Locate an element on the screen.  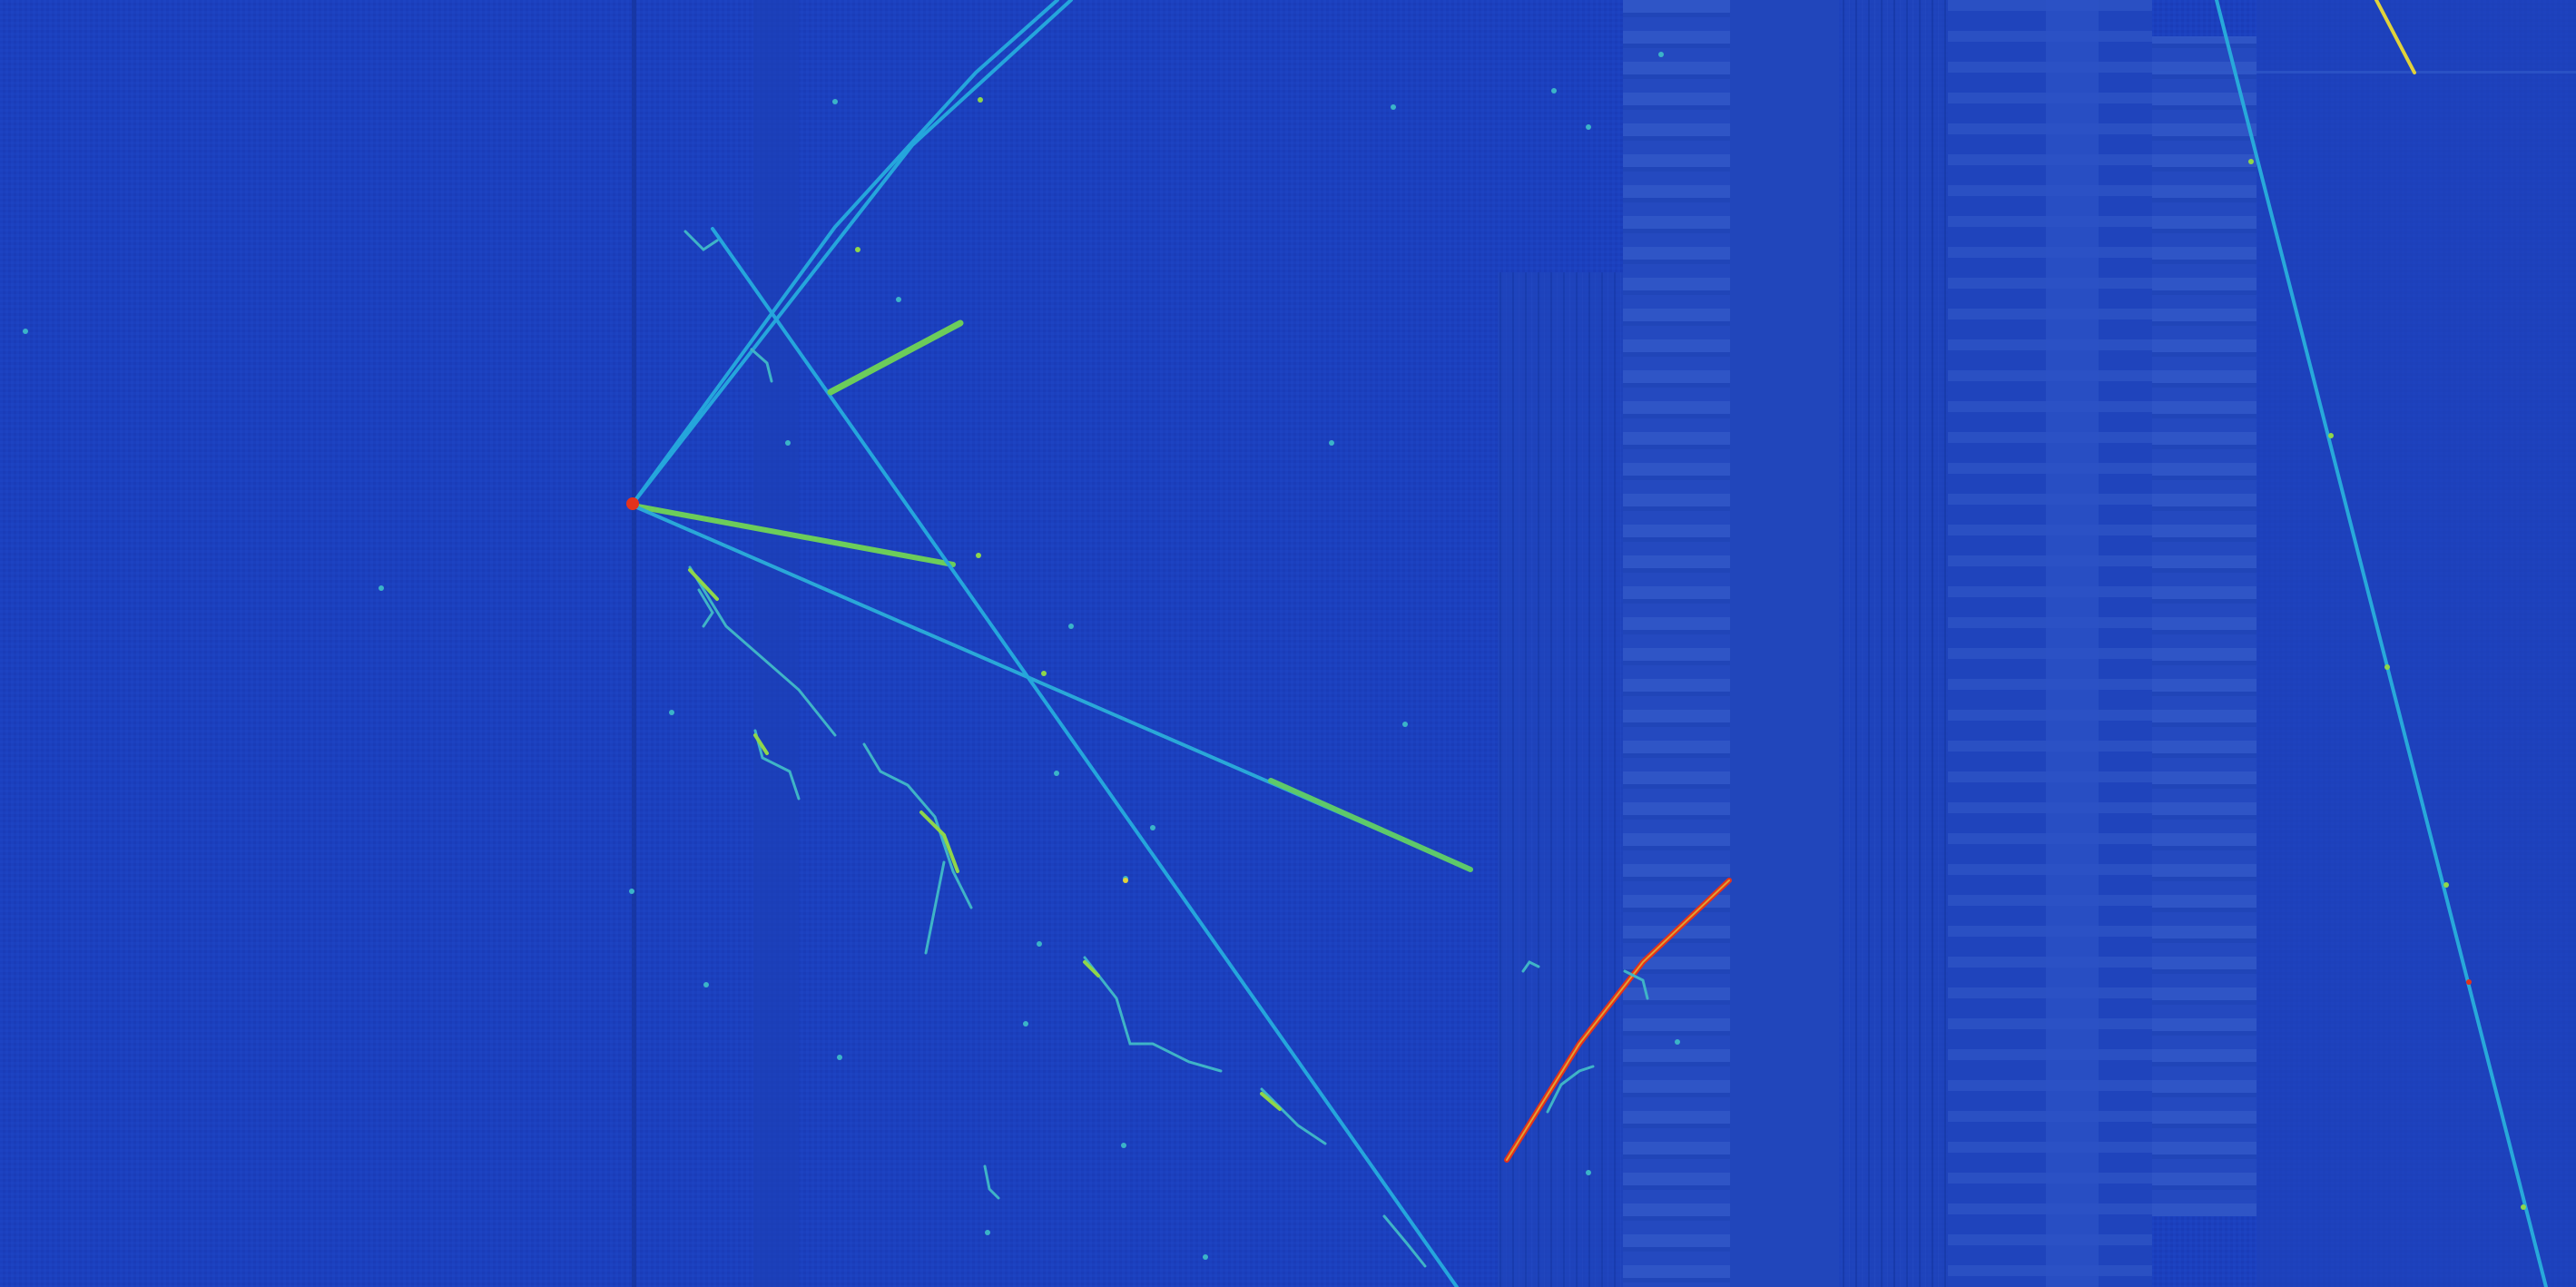
track-long-diagonal-end is located at coordinates (1370, 825).